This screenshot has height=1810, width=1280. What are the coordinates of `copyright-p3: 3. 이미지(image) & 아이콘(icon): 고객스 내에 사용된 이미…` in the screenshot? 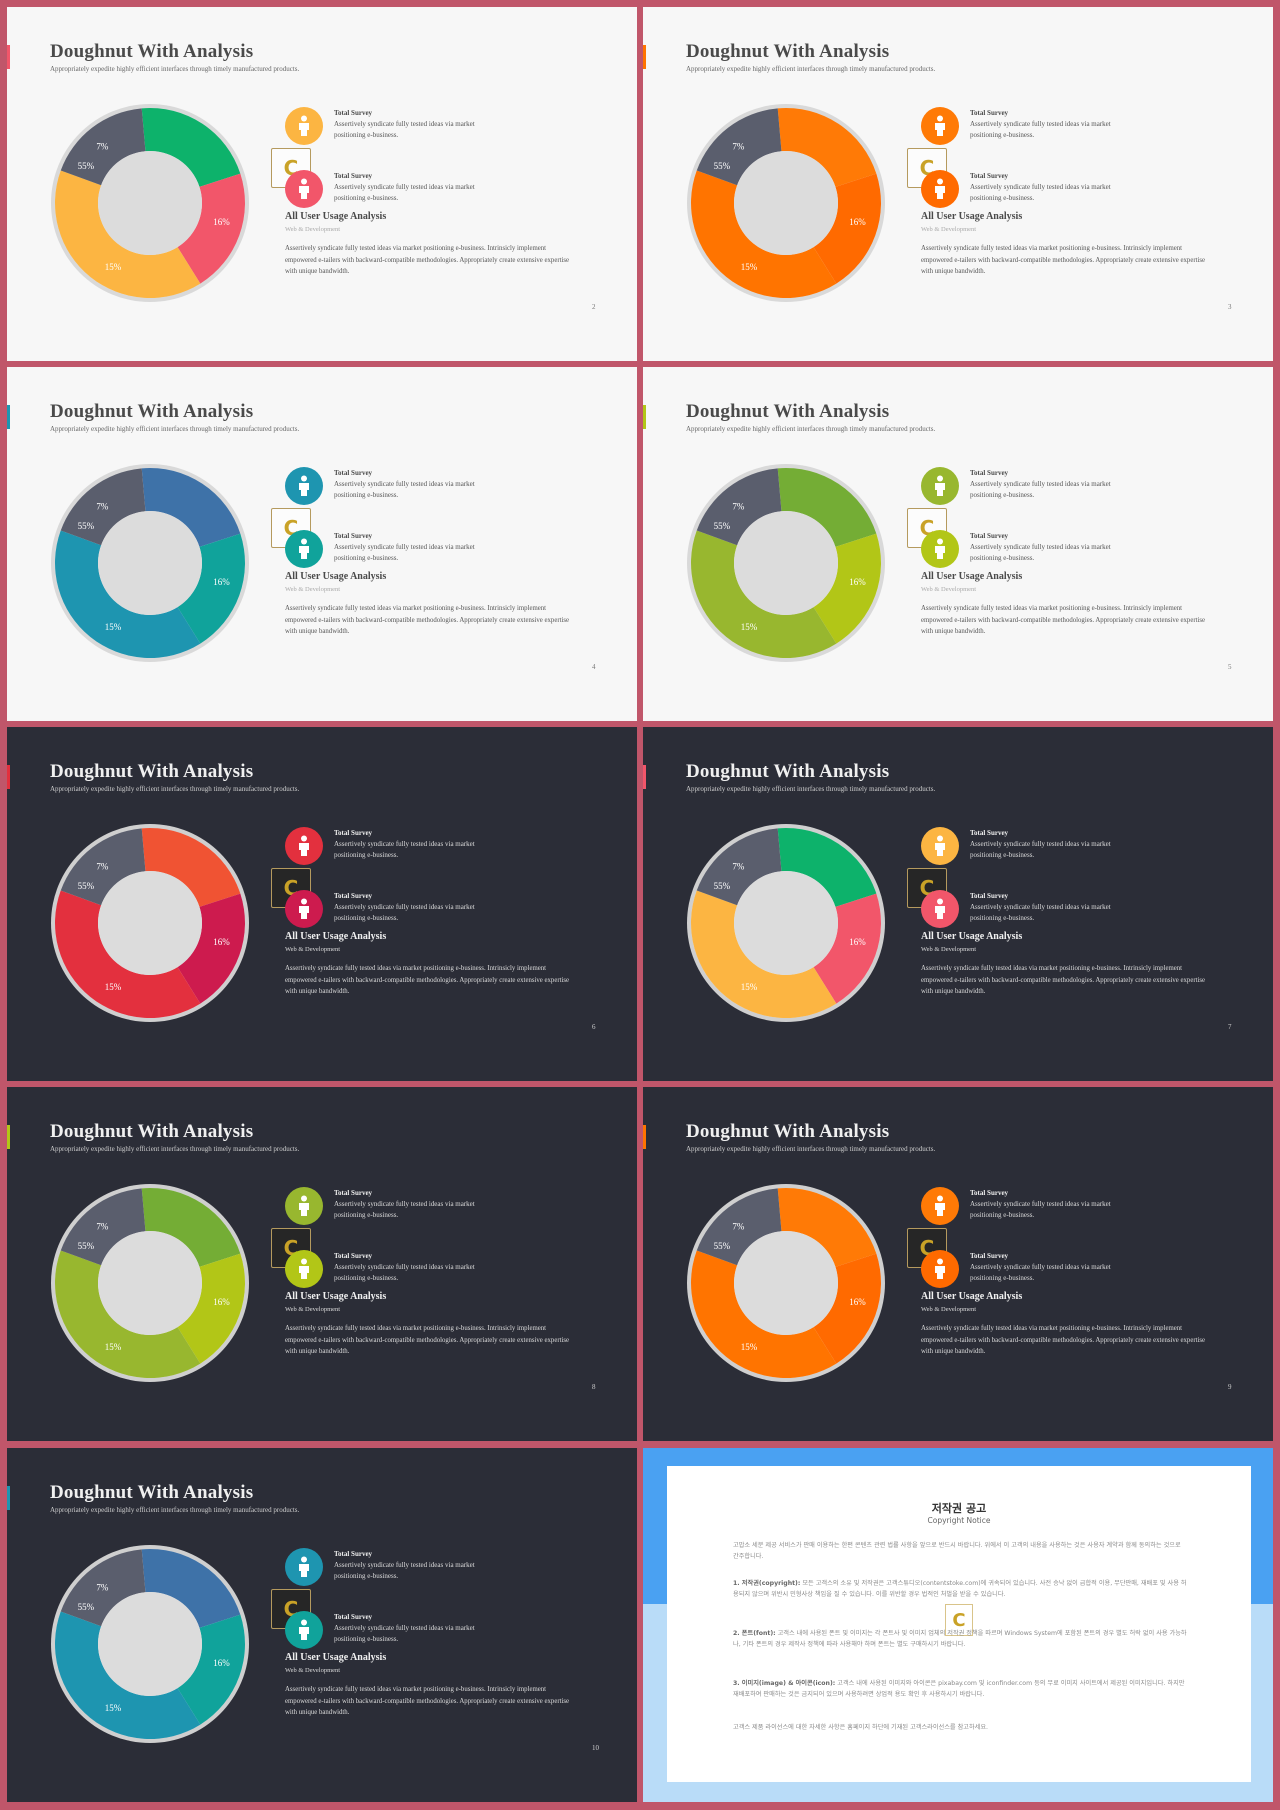 It's located at (960, 1689).